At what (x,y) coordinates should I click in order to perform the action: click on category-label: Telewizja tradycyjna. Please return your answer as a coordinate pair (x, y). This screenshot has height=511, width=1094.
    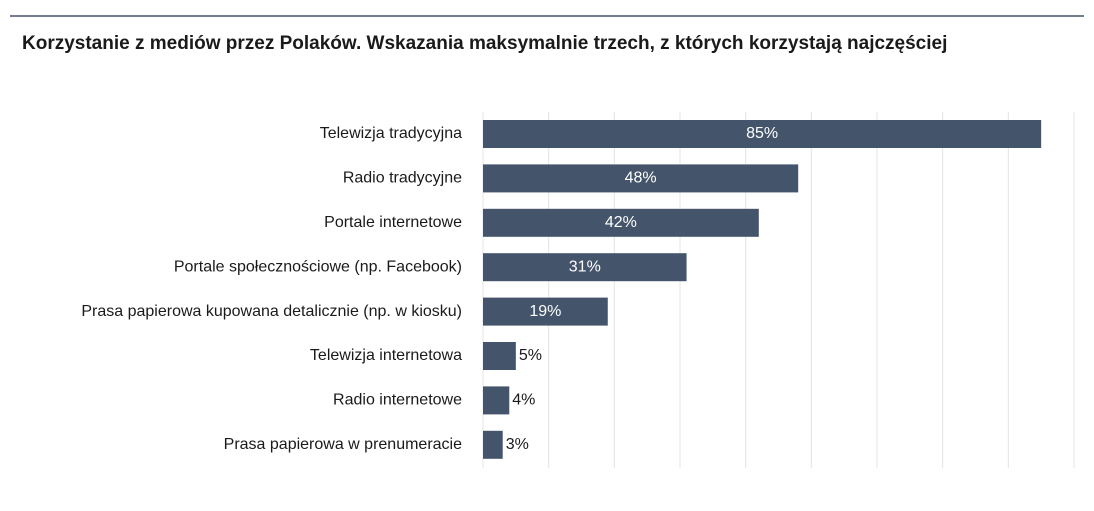
    Looking at the image, I should click on (391, 133).